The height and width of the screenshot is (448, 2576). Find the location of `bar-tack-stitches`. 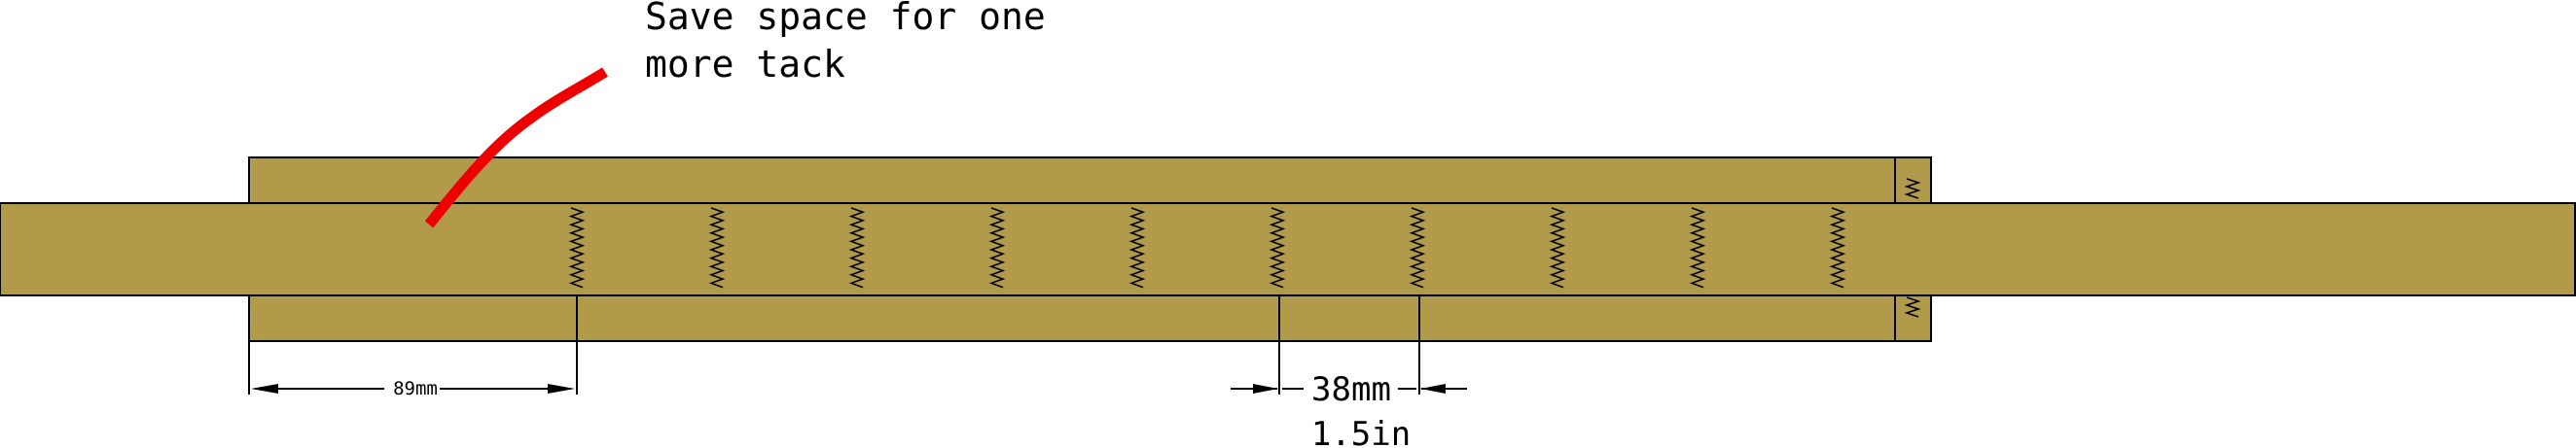

bar-tack-stitches is located at coordinates (1207, 248).